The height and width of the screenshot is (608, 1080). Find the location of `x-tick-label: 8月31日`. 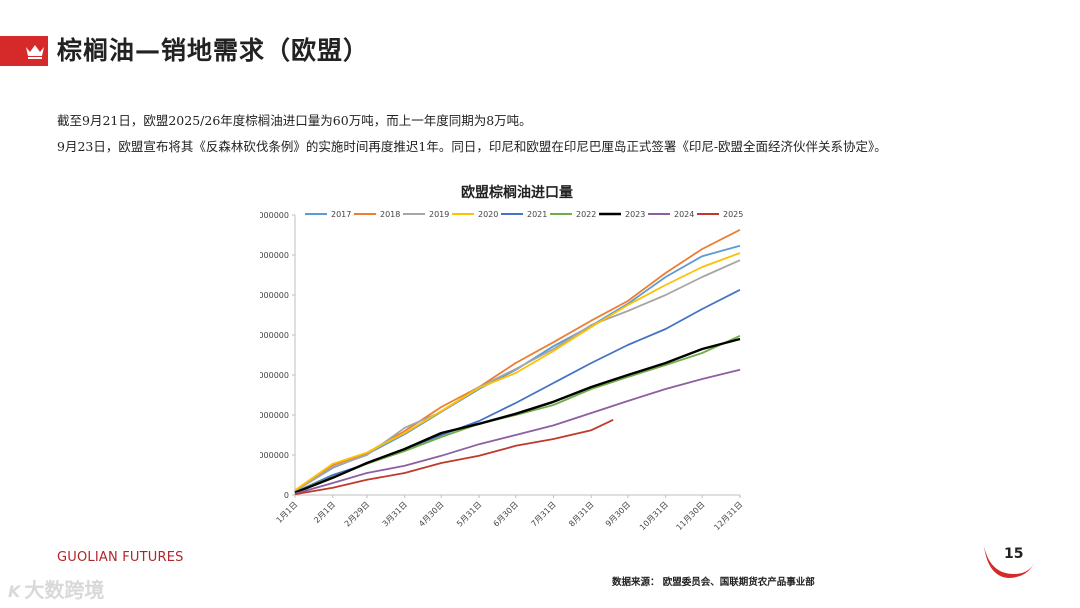

x-tick-label: 8月31日 is located at coordinates (581, 514).